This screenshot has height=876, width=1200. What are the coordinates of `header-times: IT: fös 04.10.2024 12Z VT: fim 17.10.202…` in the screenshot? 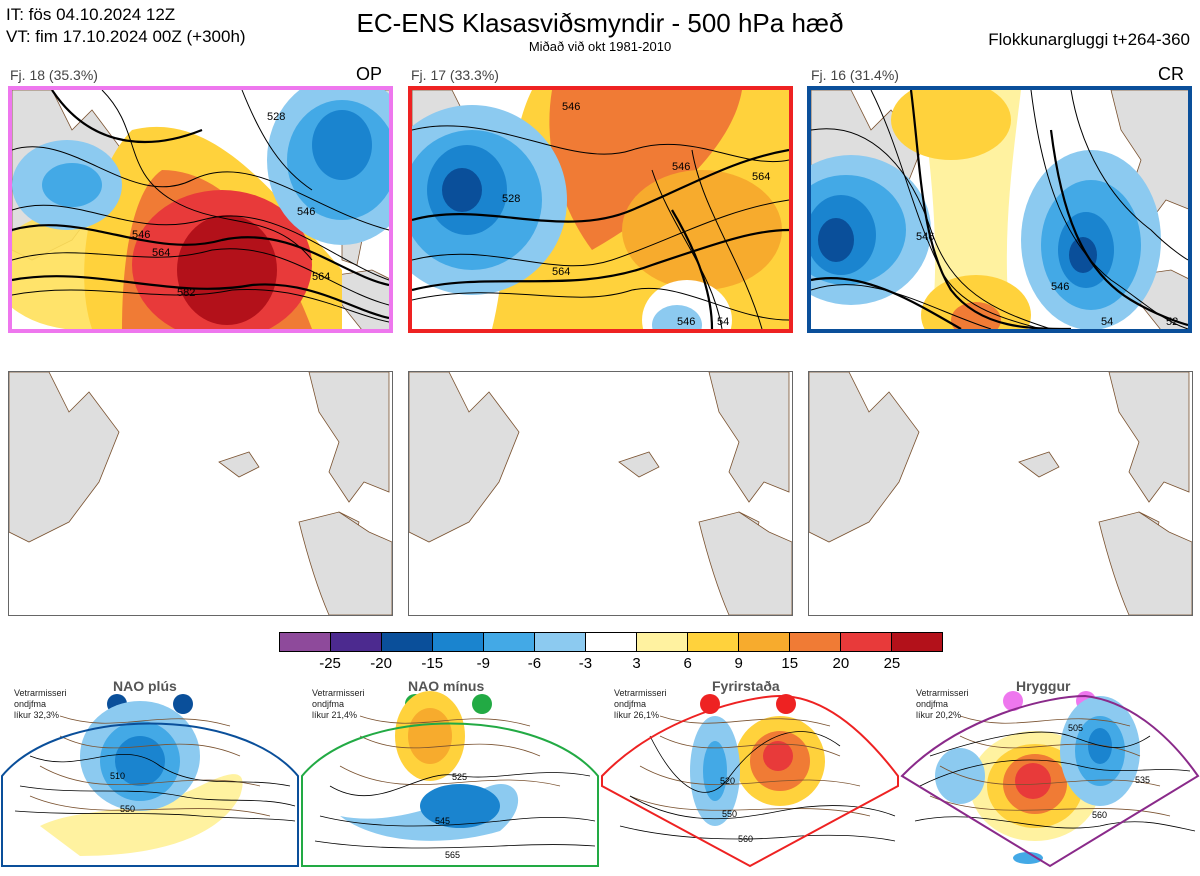 It's located at (126, 26).